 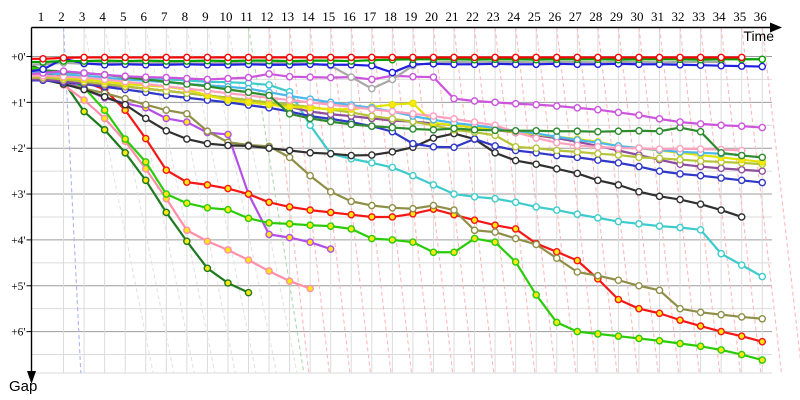 I want to click on x-tick-label: 17, so click(x=370, y=16).